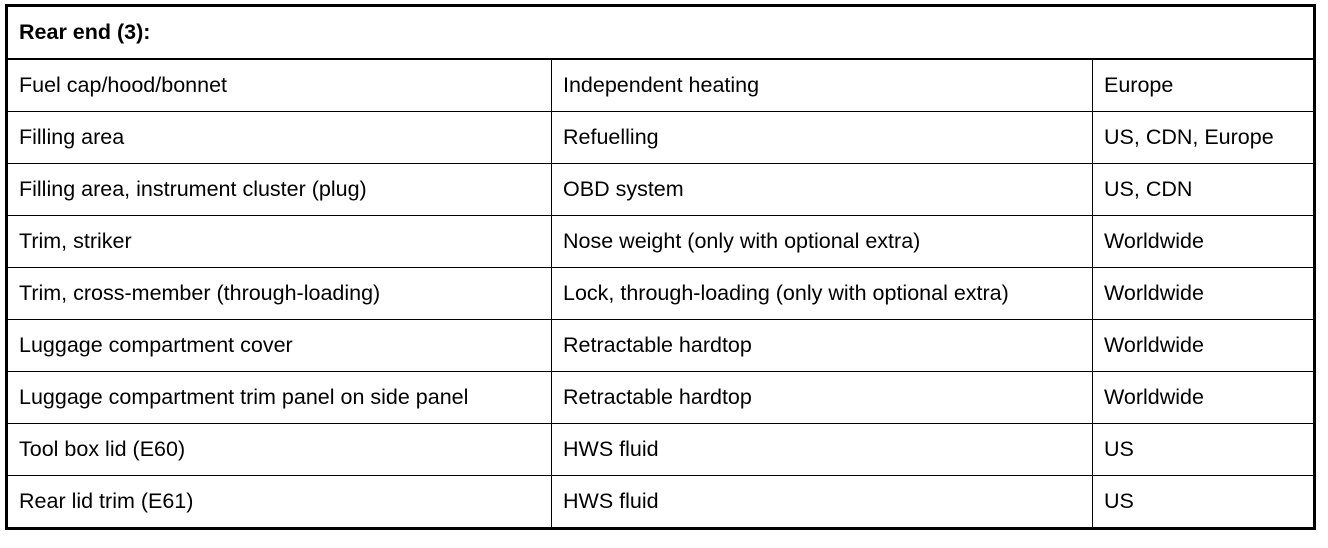 This screenshot has width=1328, height=548. Describe the element at coordinates (279, 345) in the screenshot. I see `location-cell: Luggage compartment cover` at that location.